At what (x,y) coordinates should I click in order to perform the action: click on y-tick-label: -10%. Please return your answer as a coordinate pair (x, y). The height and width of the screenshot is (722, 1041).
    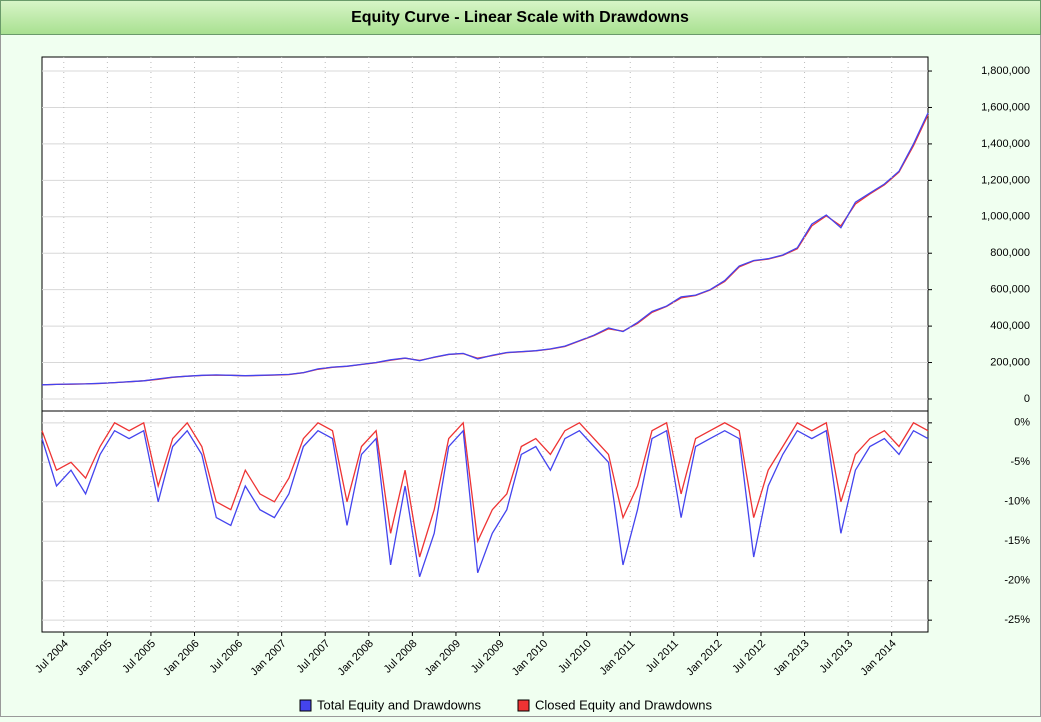
    Looking at the image, I should click on (1017, 502).